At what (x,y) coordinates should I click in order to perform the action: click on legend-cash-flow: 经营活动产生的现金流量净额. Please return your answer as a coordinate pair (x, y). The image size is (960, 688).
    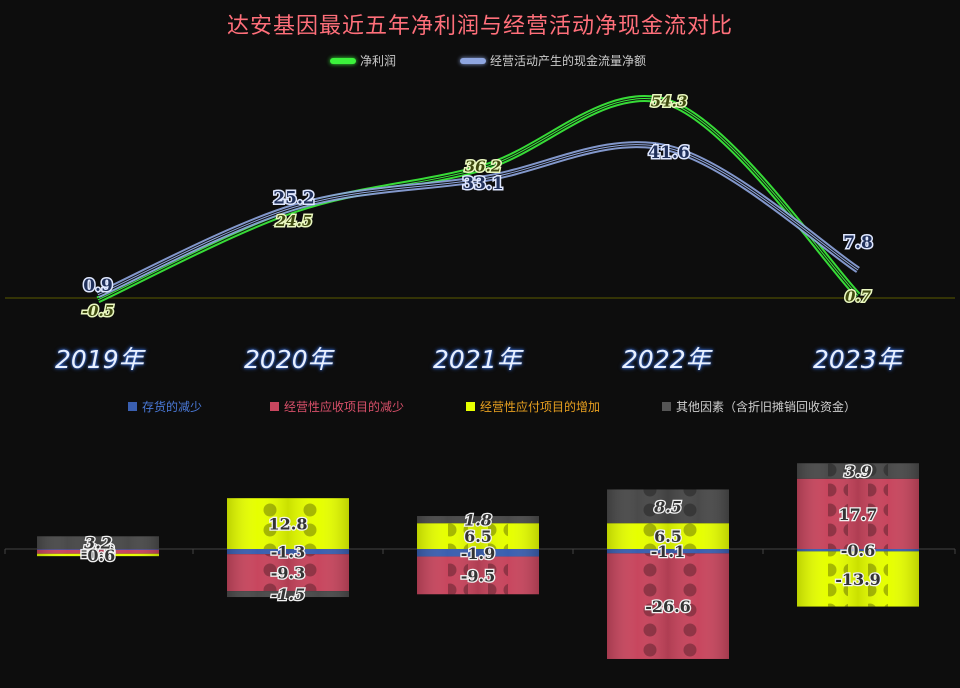
    Looking at the image, I should click on (553, 60).